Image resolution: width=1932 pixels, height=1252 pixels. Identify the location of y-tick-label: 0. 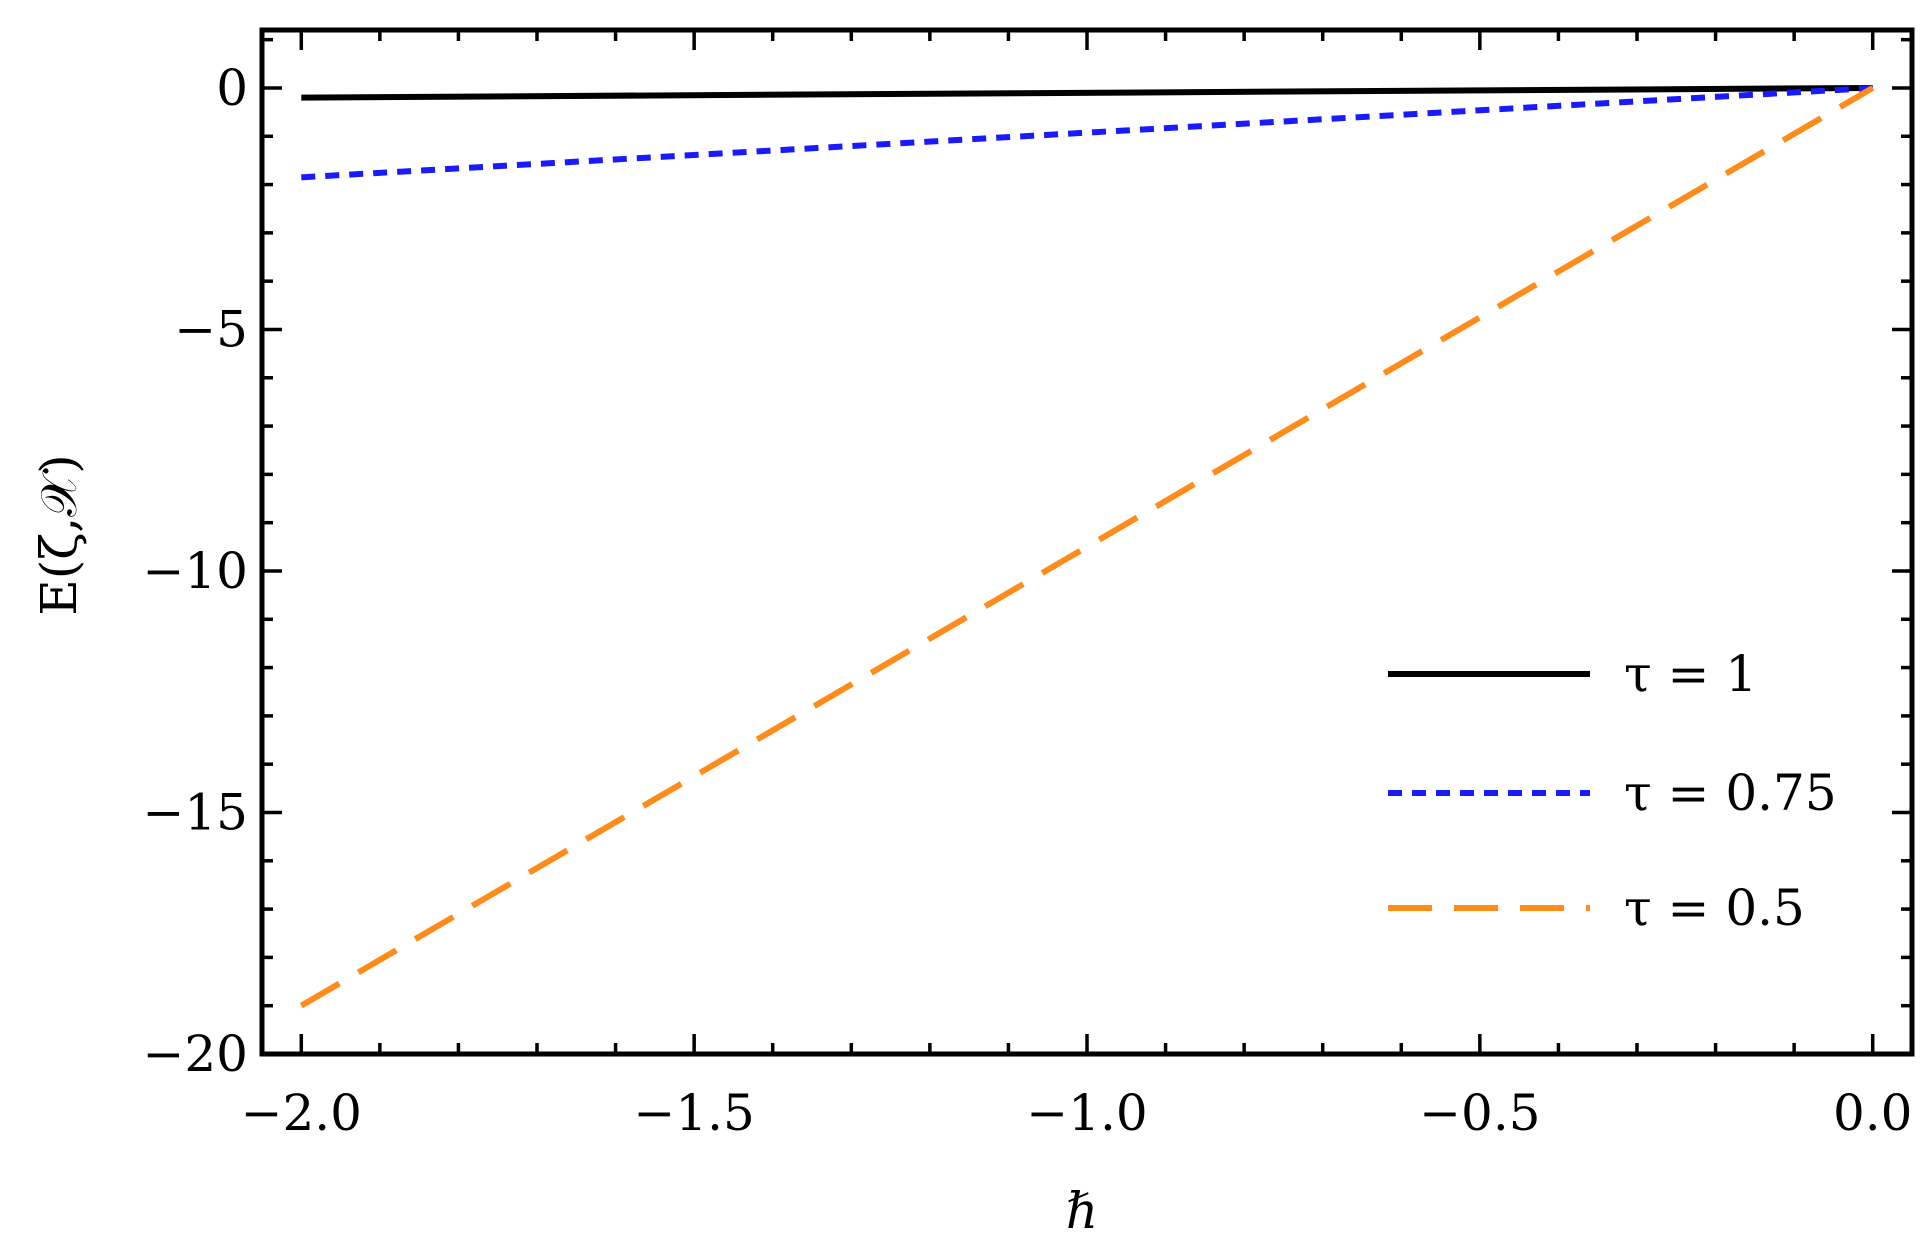
(232, 88).